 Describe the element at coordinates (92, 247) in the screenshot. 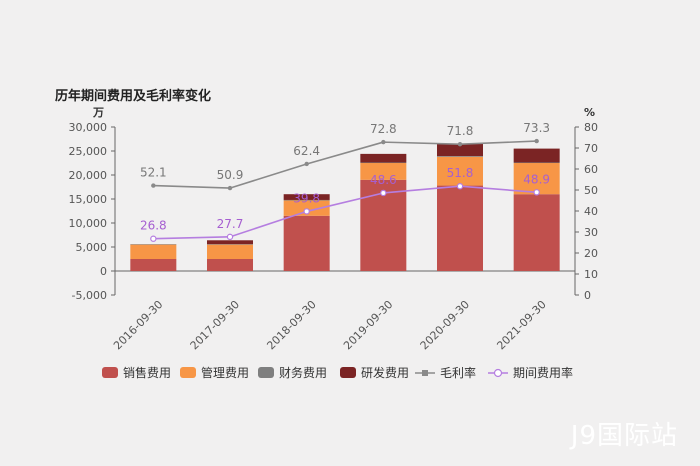

I see `left-tick-label: 5,000` at that location.